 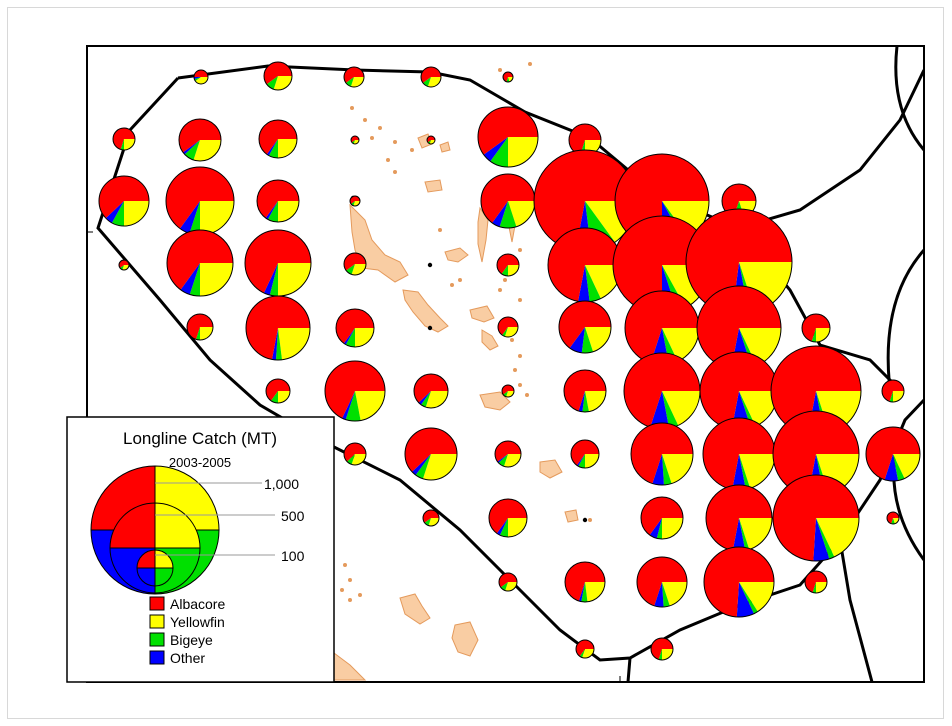 I want to click on legend-species-other: Other, so click(x=187, y=658).